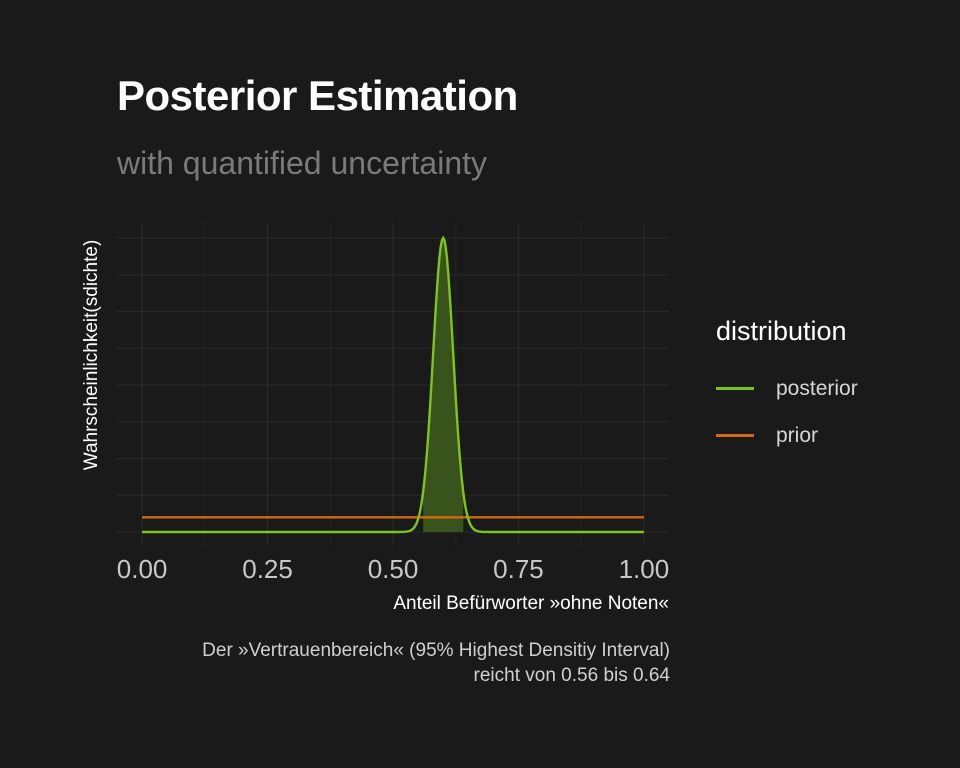 The image size is (960, 768). What do you see at coordinates (735, 435) in the screenshot?
I see `legend-key-prior` at bounding box center [735, 435].